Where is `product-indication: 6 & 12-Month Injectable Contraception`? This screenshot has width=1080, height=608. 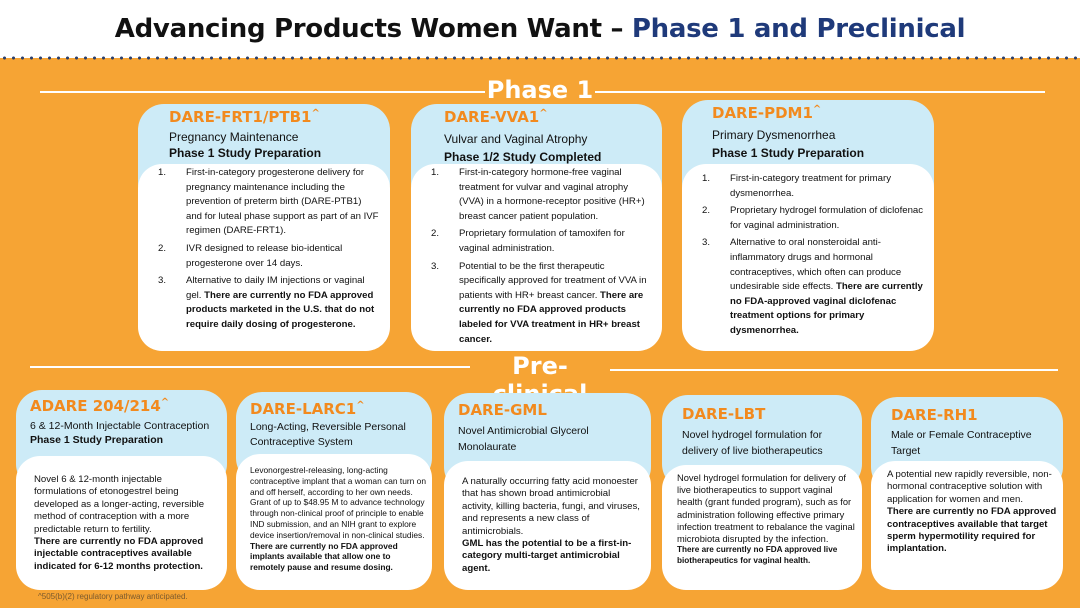 product-indication: 6 & 12-Month Injectable Contraception is located at coordinates (120, 426).